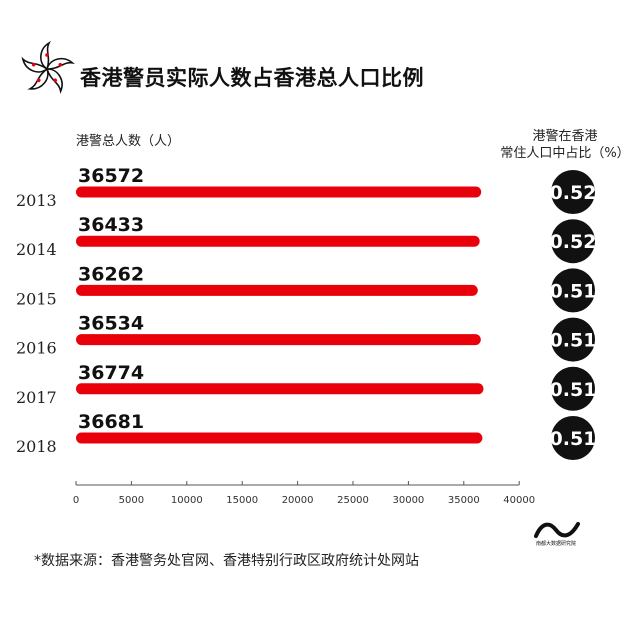 This screenshot has height=620, width=640. What do you see at coordinates (555, 544) in the screenshot?
I see `brand-name: 南都大数据研究院` at bounding box center [555, 544].